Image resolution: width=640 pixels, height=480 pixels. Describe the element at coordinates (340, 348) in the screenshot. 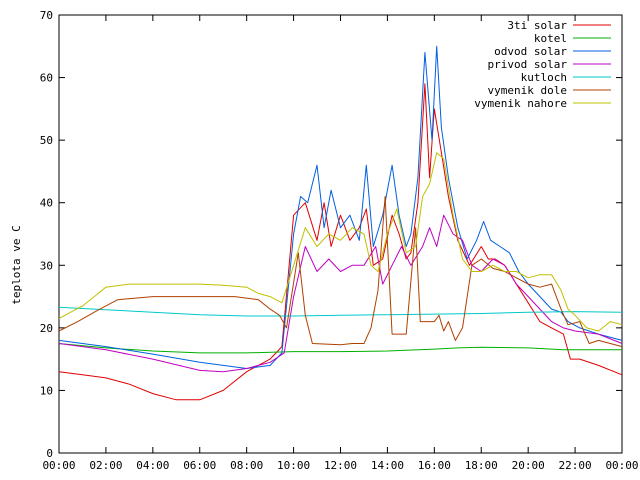

I see `series-line-kotel` at that location.